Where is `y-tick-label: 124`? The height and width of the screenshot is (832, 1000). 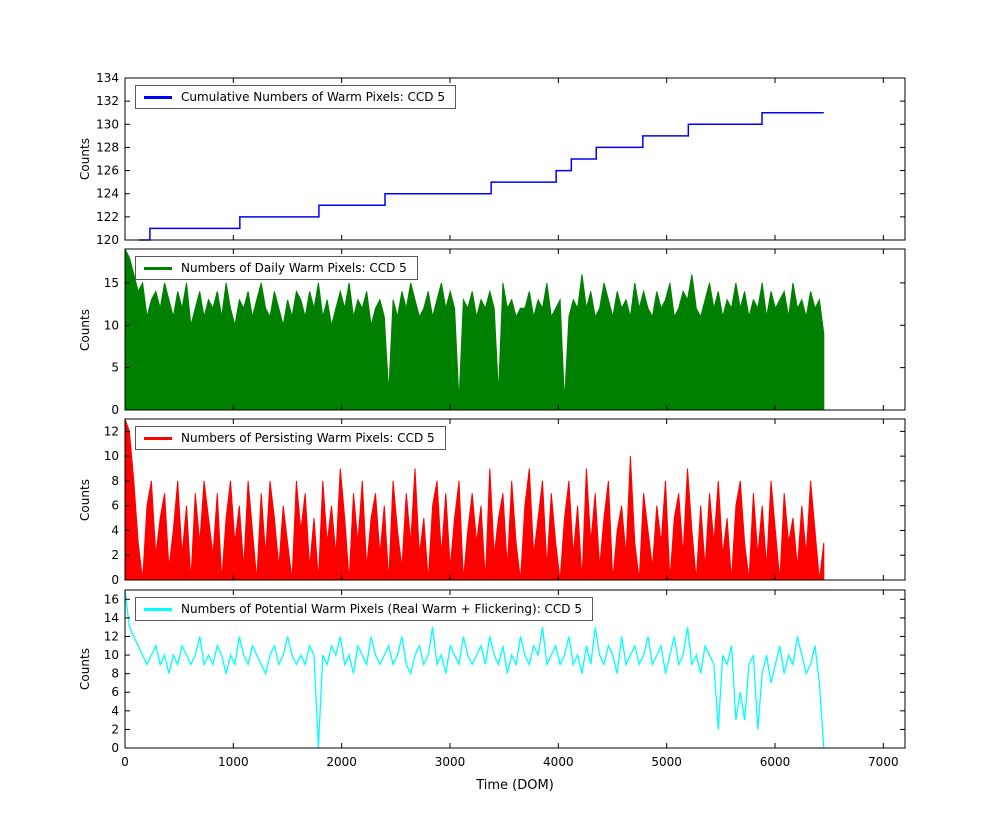
y-tick-label: 124 is located at coordinates (107, 194).